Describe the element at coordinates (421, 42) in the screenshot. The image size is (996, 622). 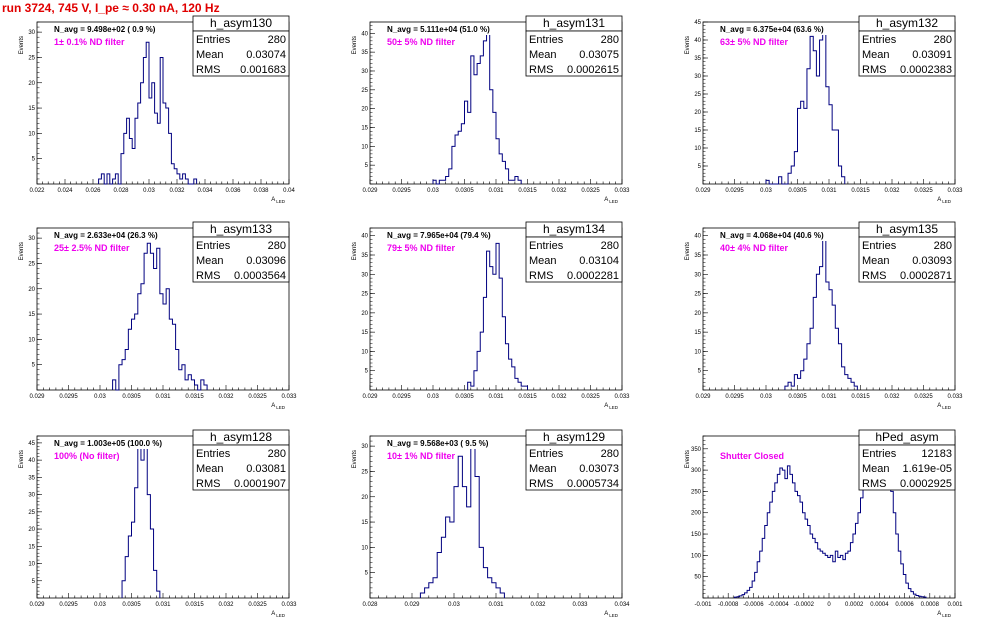
I see `filter-label: 50± 5% ND filter` at that location.